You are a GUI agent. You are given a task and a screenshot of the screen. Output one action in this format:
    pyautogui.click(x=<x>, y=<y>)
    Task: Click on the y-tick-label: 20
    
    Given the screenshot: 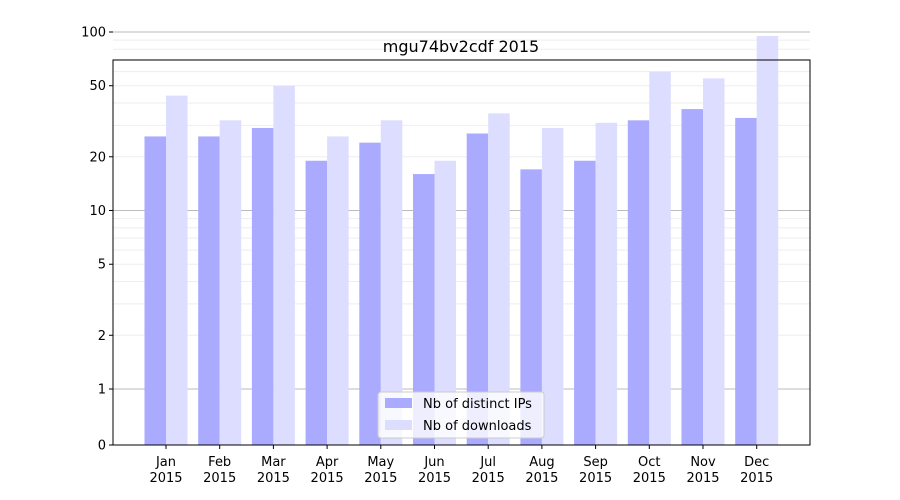 What is the action you would take?
    pyautogui.click(x=97, y=157)
    